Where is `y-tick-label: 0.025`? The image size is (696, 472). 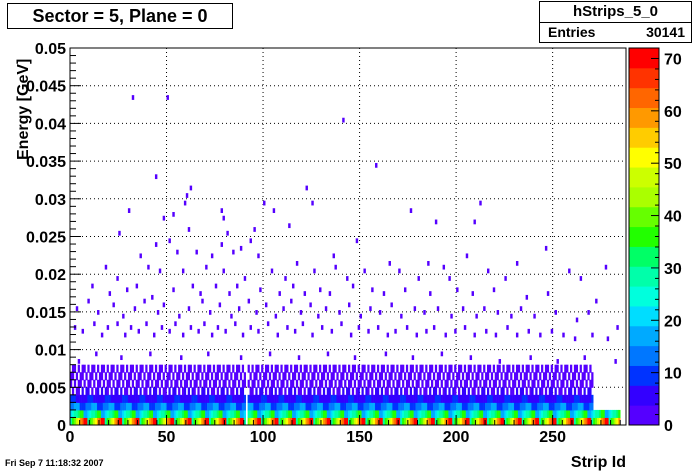 y-tick-label: 0.025 is located at coordinates (46, 238).